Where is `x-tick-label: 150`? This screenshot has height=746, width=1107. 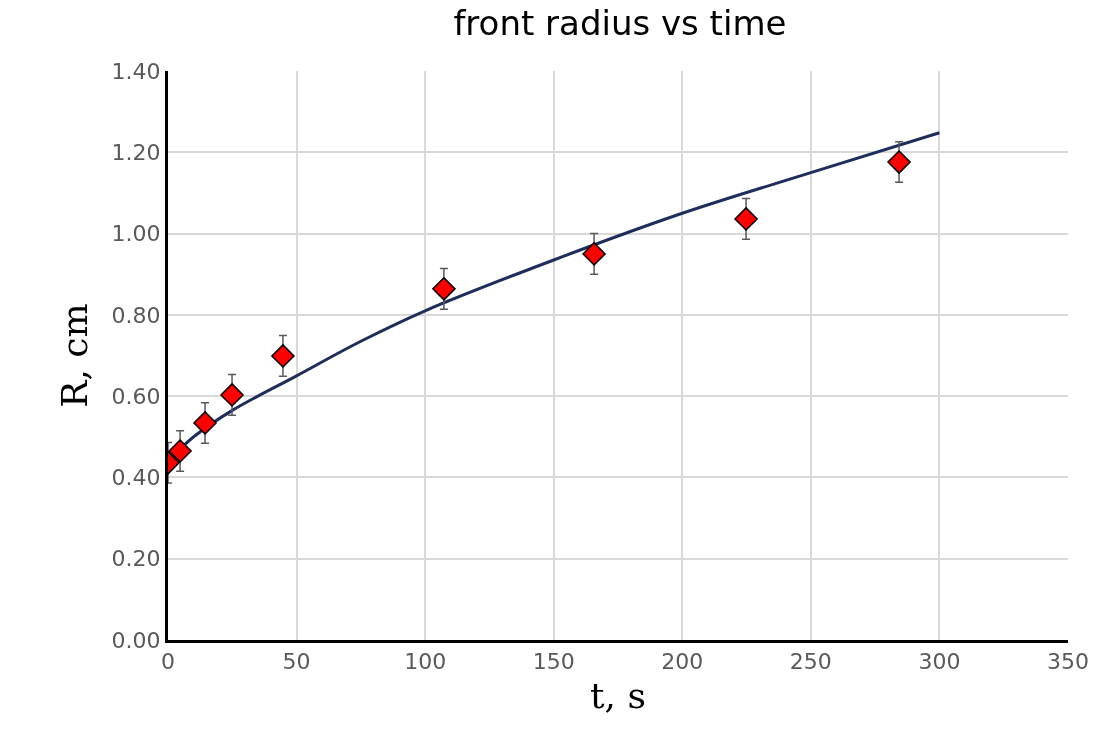 x-tick-label: 150 is located at coordinates (553, 662).